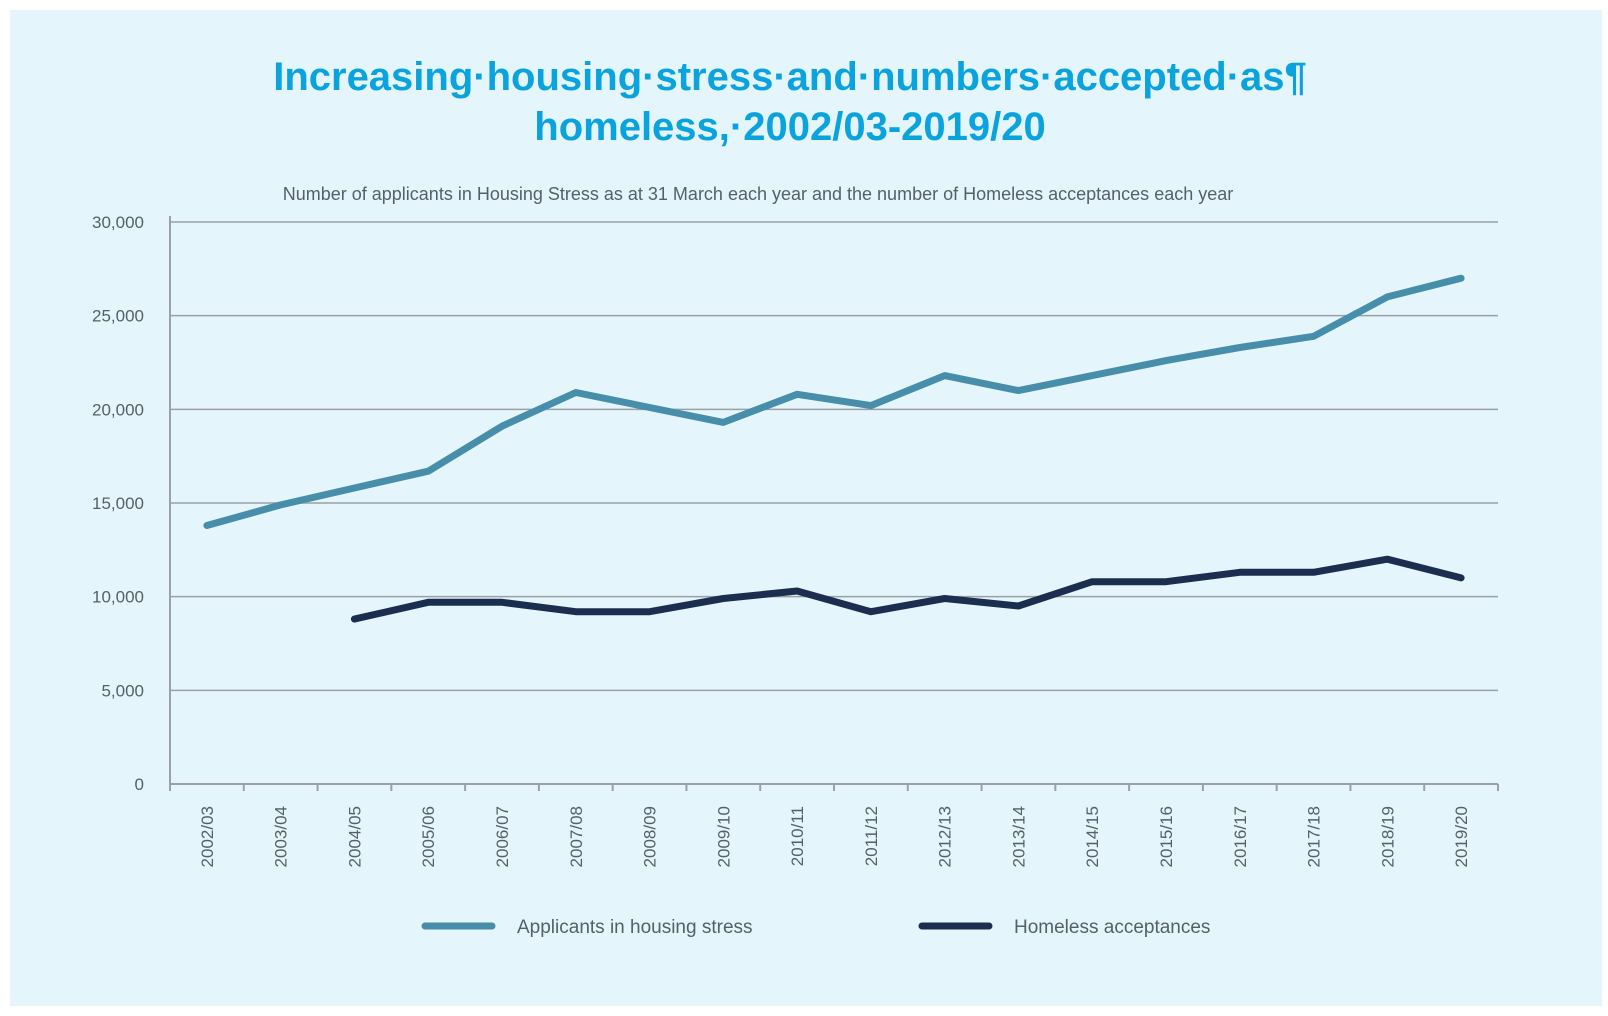 This screenshot has height=1016, width=1608. What do you see at coordinates (207, 836) in the screenshot?
I see `x-tick-label: 2002/03` at bounding box center [207, 836].